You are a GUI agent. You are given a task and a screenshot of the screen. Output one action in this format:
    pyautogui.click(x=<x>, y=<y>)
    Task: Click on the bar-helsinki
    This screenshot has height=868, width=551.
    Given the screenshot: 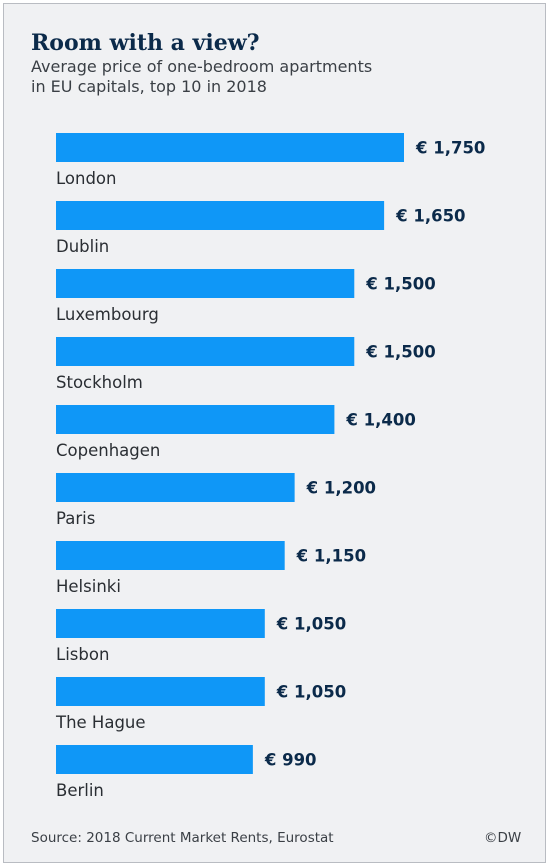 What is the action you would take?
    pyautogui.click(x=170, y=555)
    